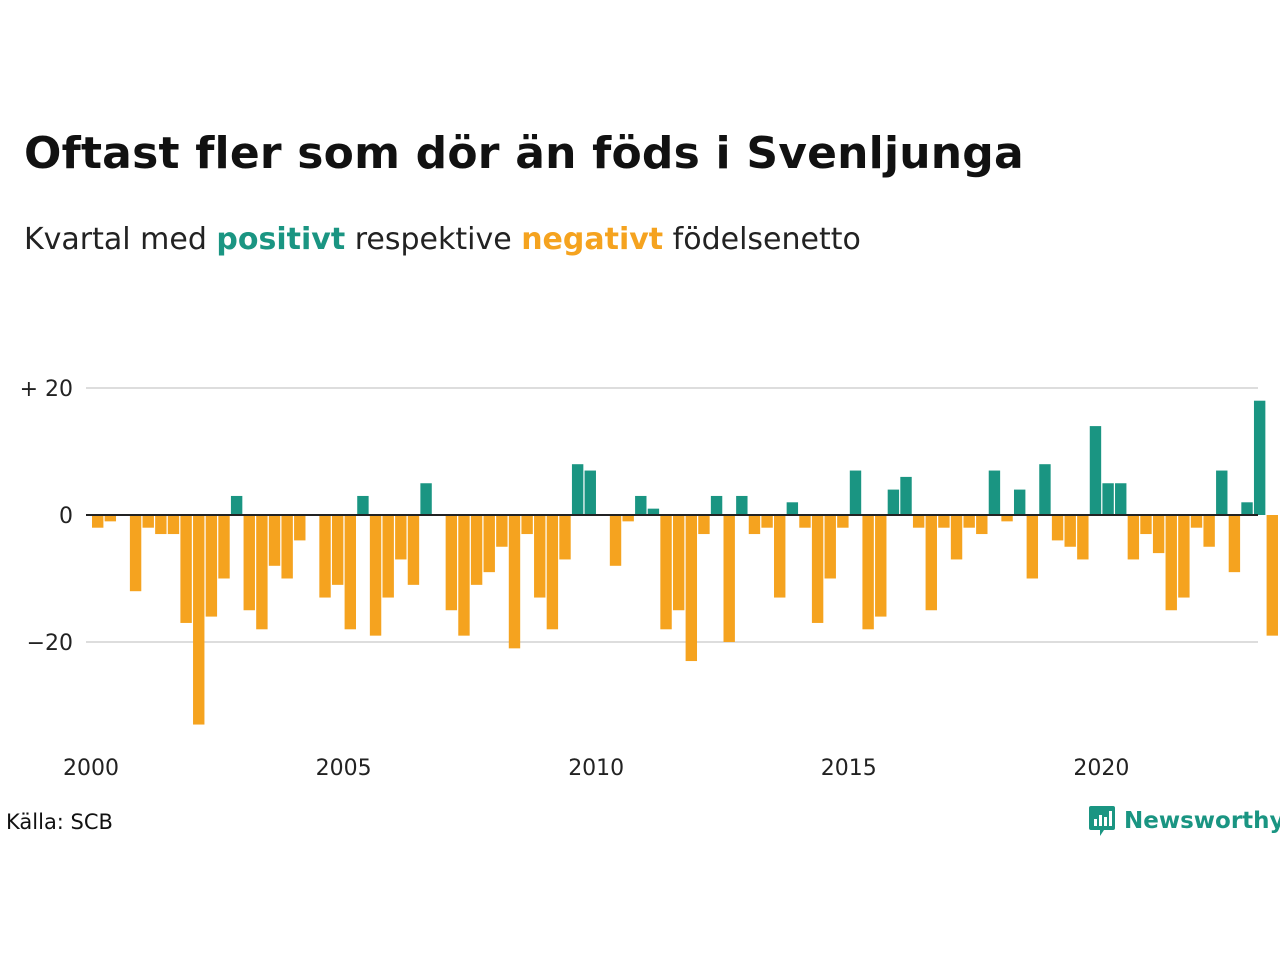 This screenshot has width=1280, height=960. I want to click on newsworthy-logo: Newsworthy, so click(1184, 821).